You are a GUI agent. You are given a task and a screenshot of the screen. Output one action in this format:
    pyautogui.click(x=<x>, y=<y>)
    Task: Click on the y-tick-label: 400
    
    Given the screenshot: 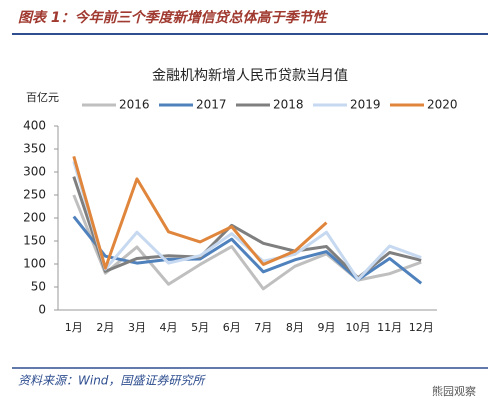 What is the action you would take?
    pyautogui.click(x=34, y=126)
    